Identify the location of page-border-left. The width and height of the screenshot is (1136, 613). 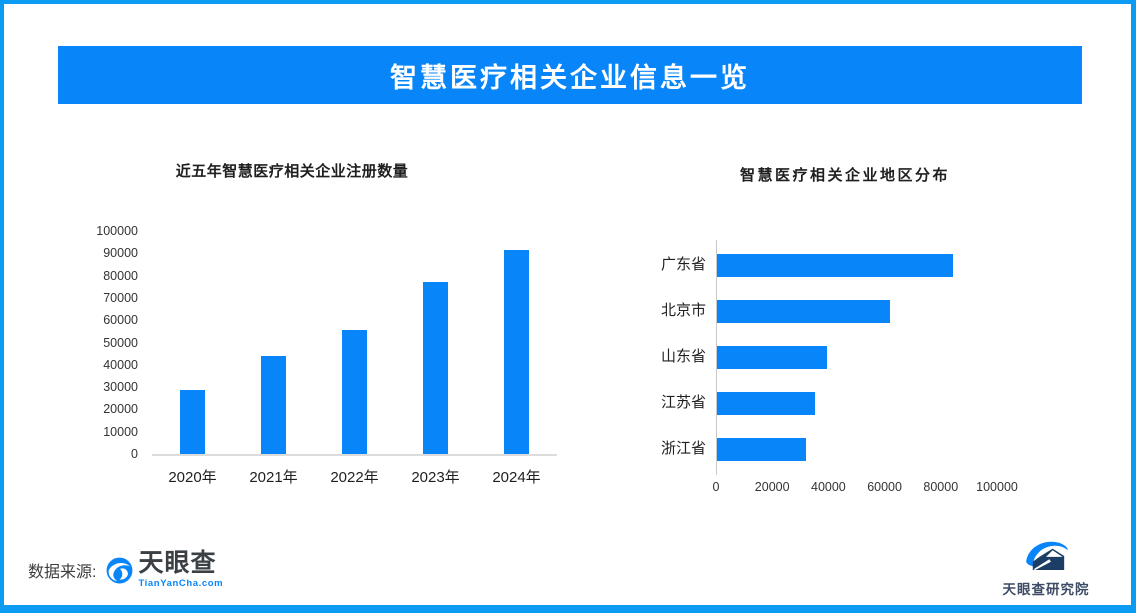
(2, 306).